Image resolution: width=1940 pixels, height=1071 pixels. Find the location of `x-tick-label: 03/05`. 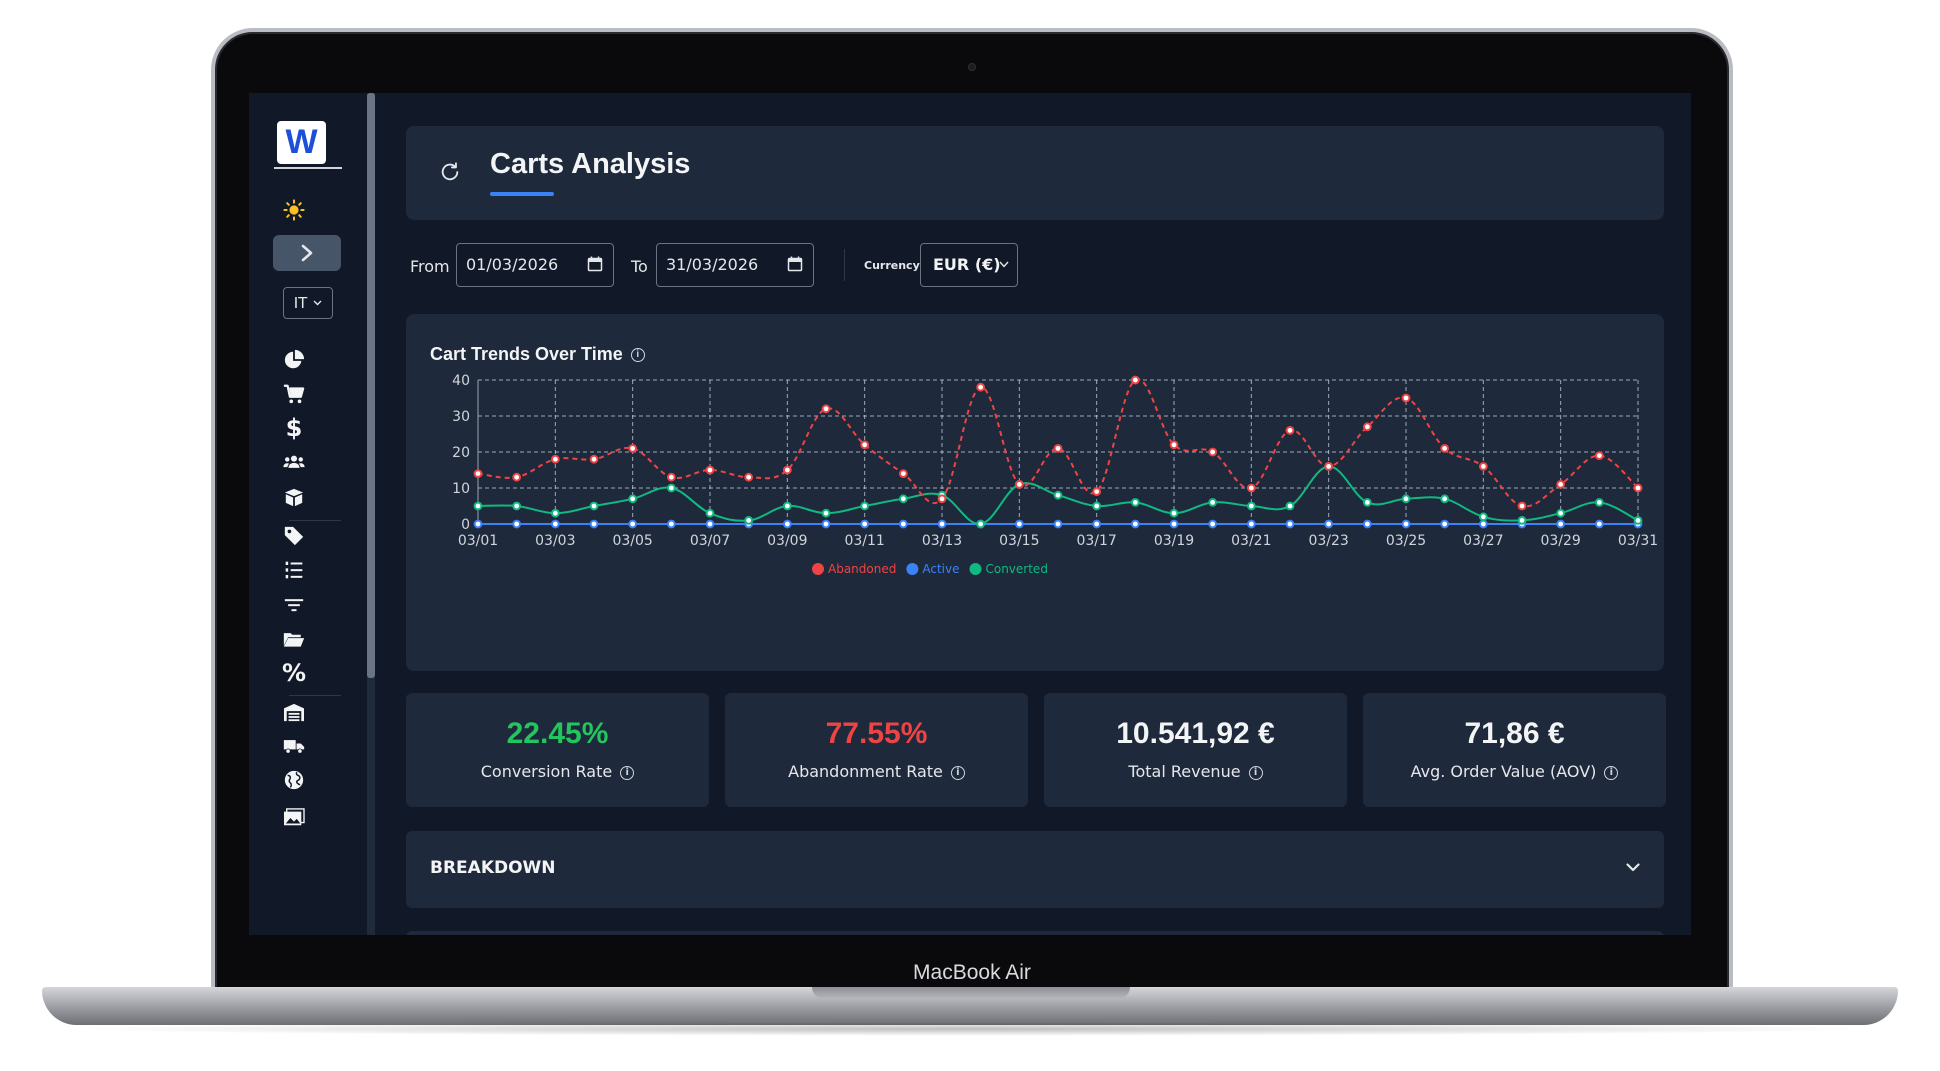

x-tick-label: 03/05 is located at coordinates (632, 541).